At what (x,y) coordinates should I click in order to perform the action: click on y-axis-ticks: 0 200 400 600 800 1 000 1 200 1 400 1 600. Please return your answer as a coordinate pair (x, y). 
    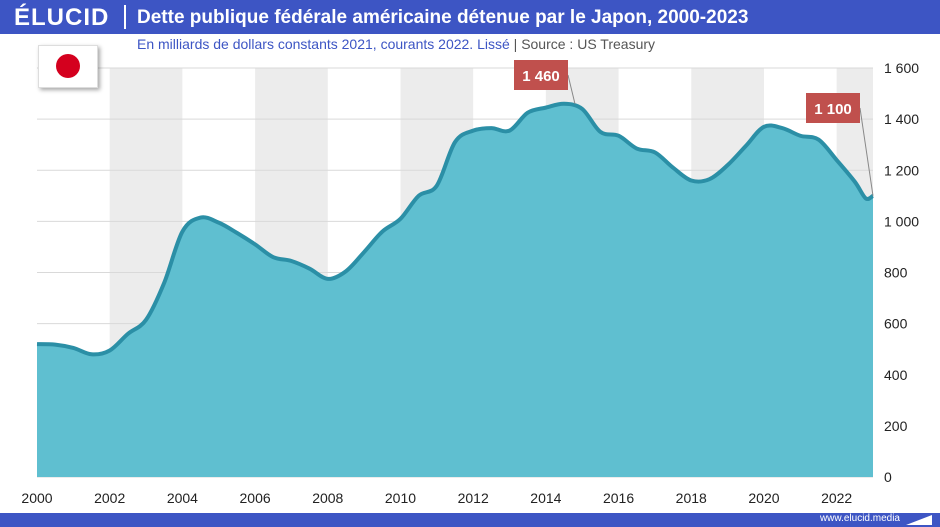
    Looking at the image, I should click on (901, 272).